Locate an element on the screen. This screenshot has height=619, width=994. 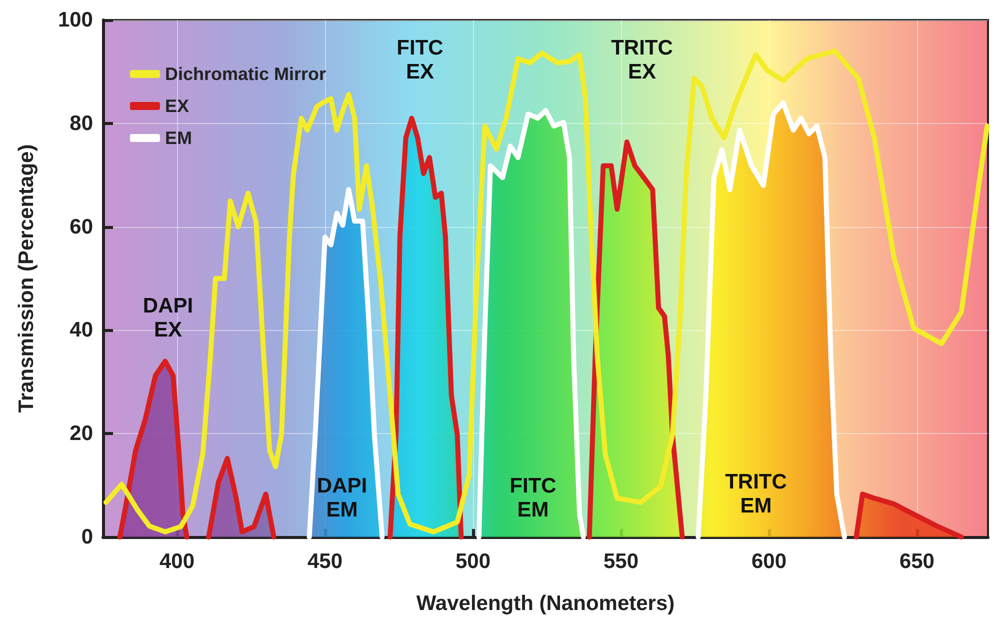
legend-label: EM is located at coordinates (178, 138).